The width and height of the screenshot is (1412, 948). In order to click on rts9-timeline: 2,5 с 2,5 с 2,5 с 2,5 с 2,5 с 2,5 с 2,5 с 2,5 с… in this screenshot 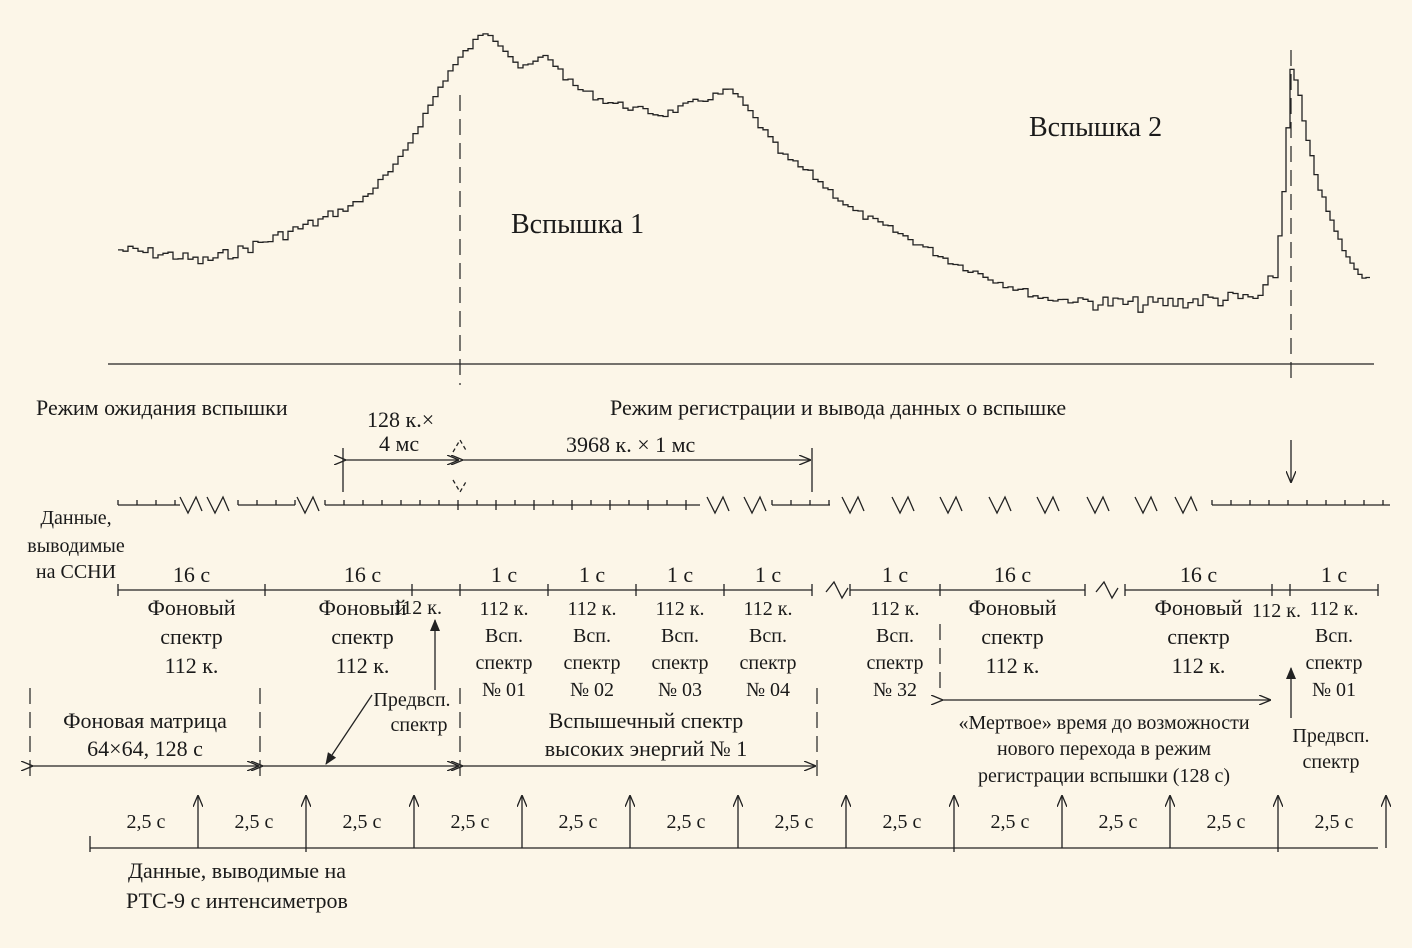, I will do `click(737, 824)`.